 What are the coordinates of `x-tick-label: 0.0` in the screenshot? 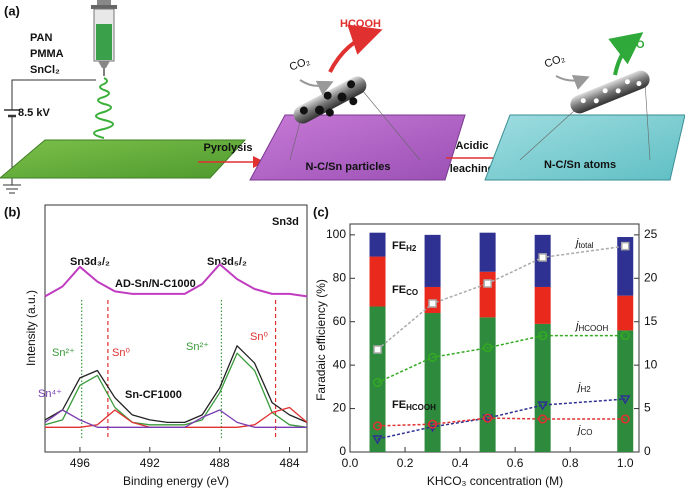 It's located at (350, 463).